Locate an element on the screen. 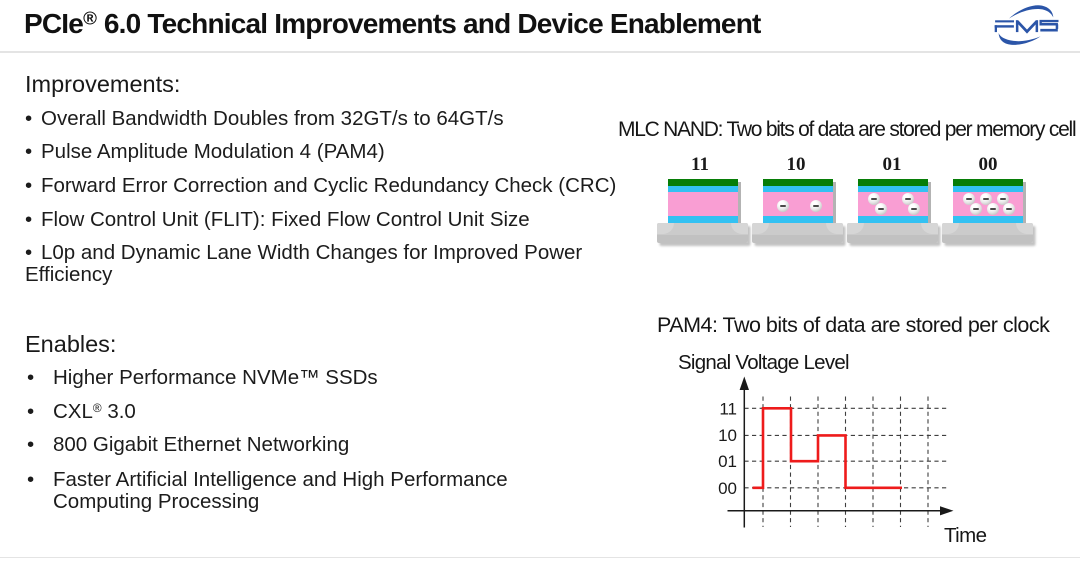  svg-text: 10 is located at coordinates (727, 435).